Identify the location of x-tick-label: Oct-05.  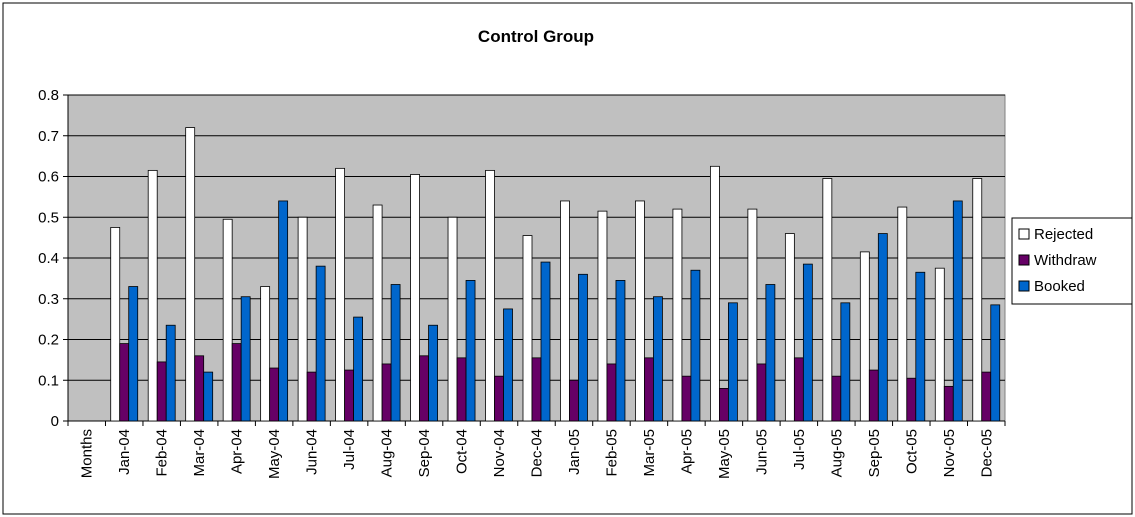
(911, 451).